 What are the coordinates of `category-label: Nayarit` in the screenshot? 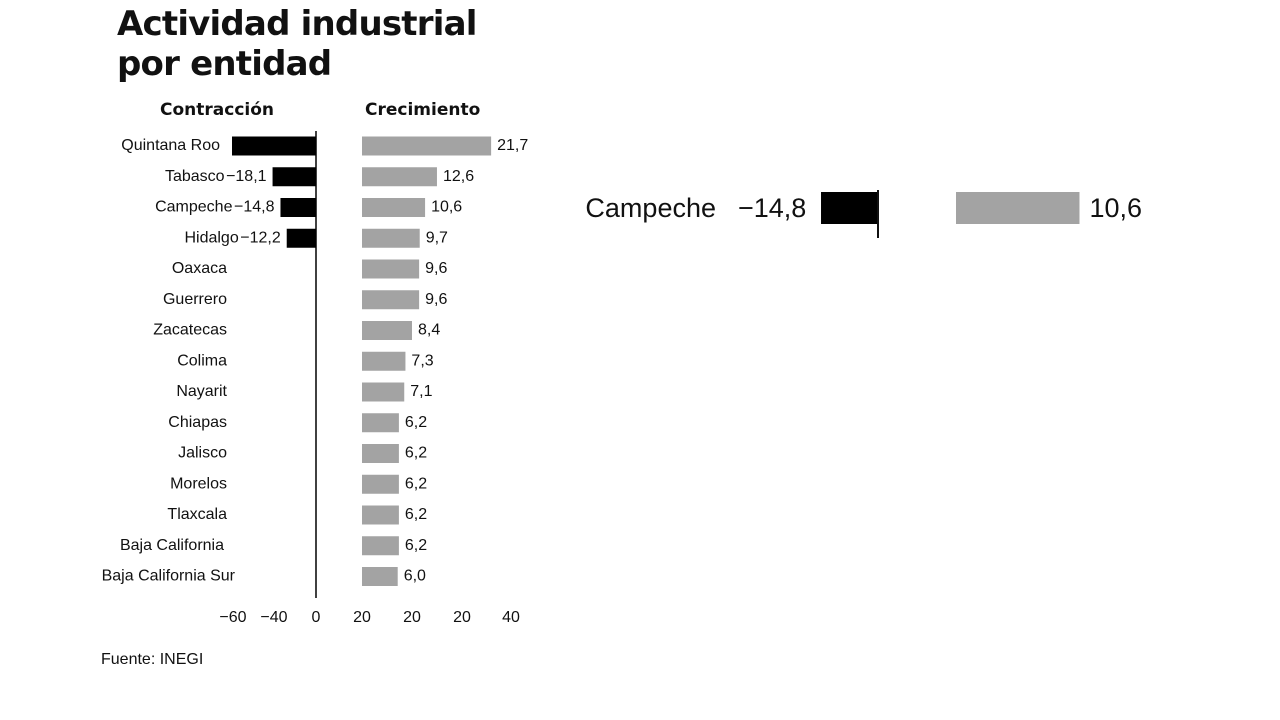 It's located at (201, 391).